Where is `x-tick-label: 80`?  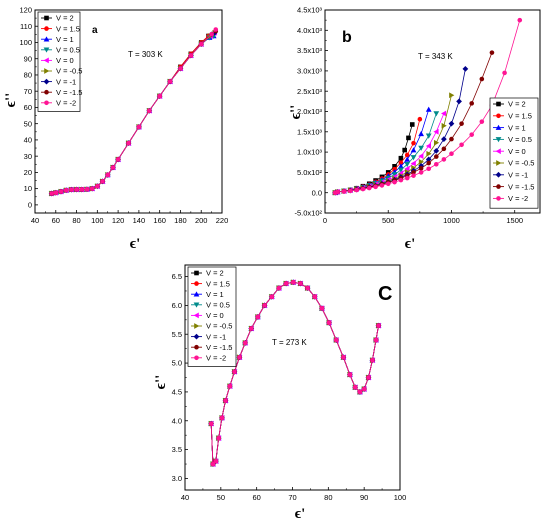 x-tick-label: 80 is located at coordinates (76, 220).